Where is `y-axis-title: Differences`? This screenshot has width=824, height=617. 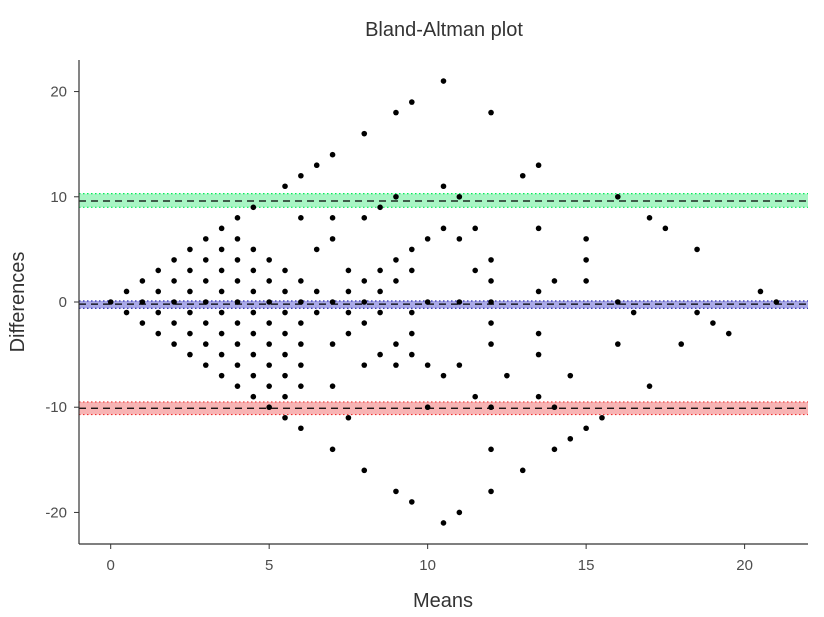 y-axis-title: Differences is located at coordinates (18, 302).